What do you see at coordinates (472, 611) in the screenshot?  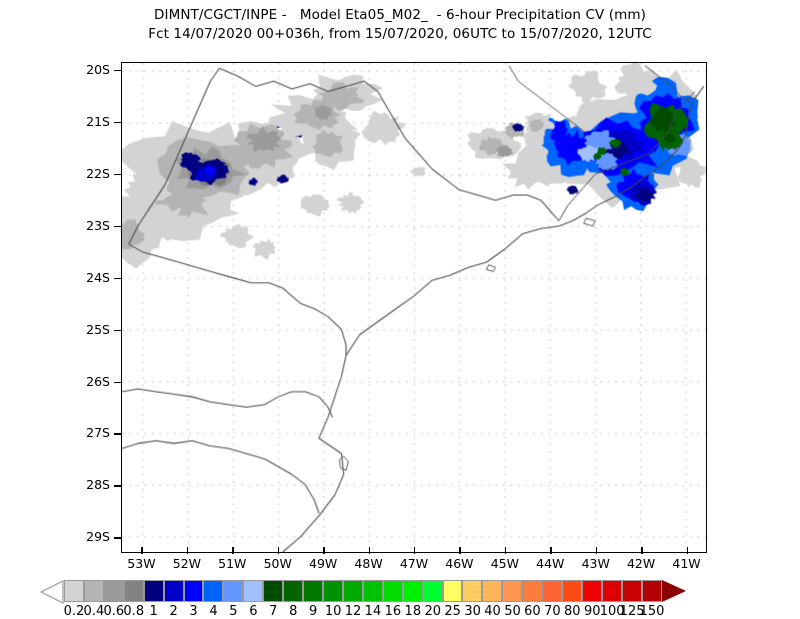 I see `colorbar-tick-label: 30` at bounding box center [472, 611].